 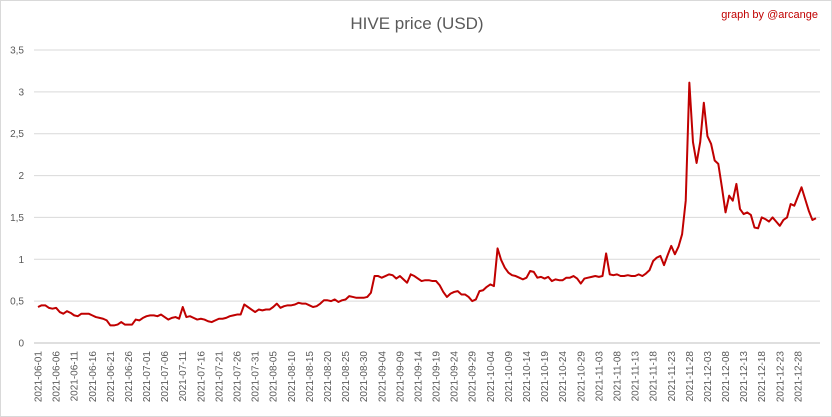 What do you see at coordinates (690, 376) in the screenshot?
I see `x-tick-label: 2021-11-28` at bounding box center [690, 376].